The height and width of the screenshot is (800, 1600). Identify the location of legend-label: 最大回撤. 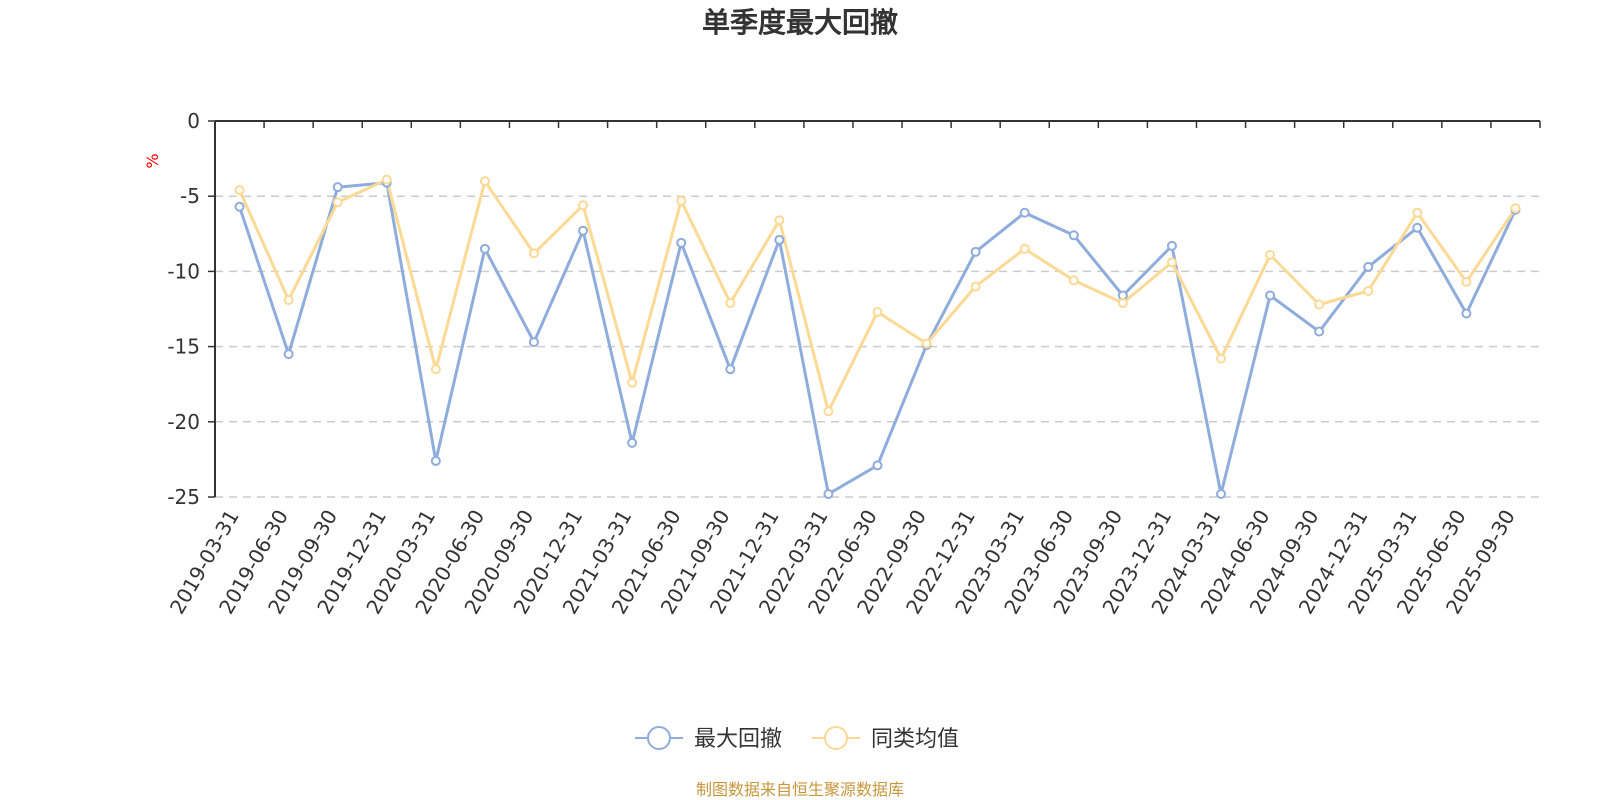
(738, 739).